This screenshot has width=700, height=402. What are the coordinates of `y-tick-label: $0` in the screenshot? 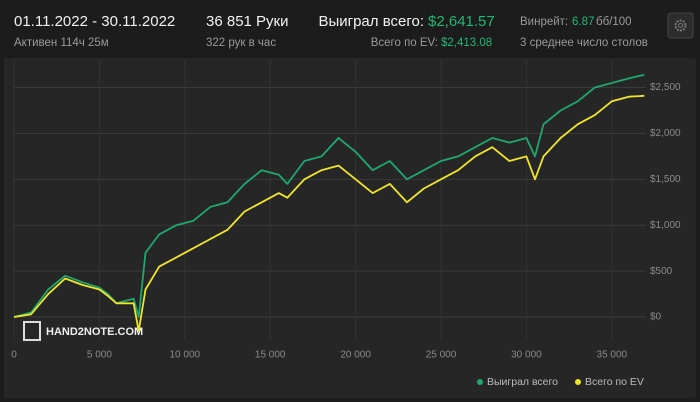 It's located at (656, 317).